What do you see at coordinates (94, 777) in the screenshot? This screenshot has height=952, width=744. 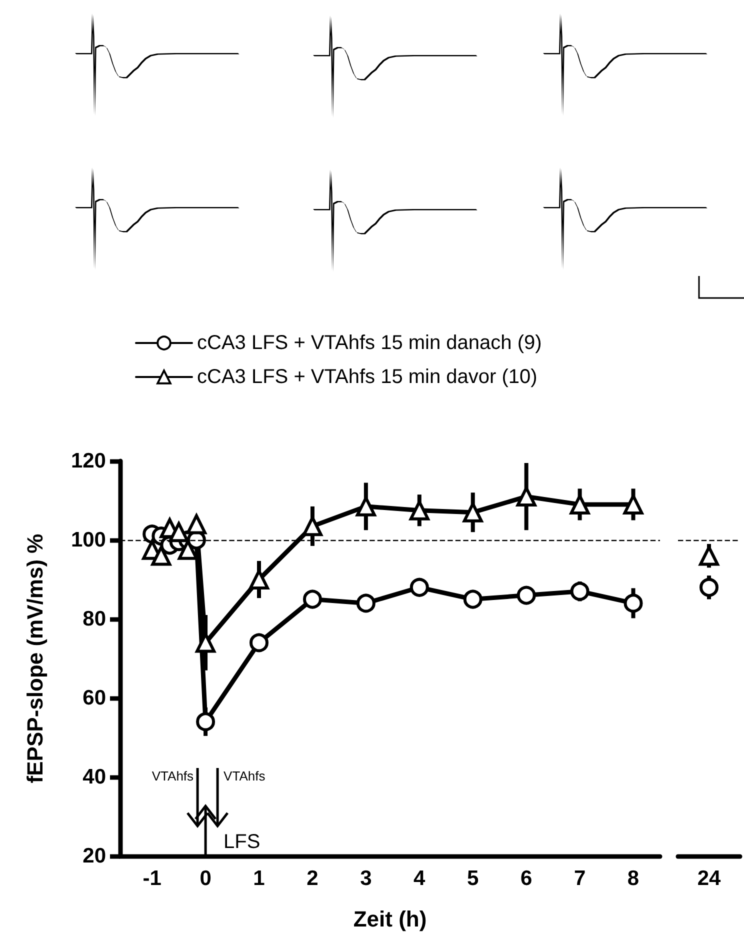 I see `y-tick-label: 40` at bounding box center [94, 777].